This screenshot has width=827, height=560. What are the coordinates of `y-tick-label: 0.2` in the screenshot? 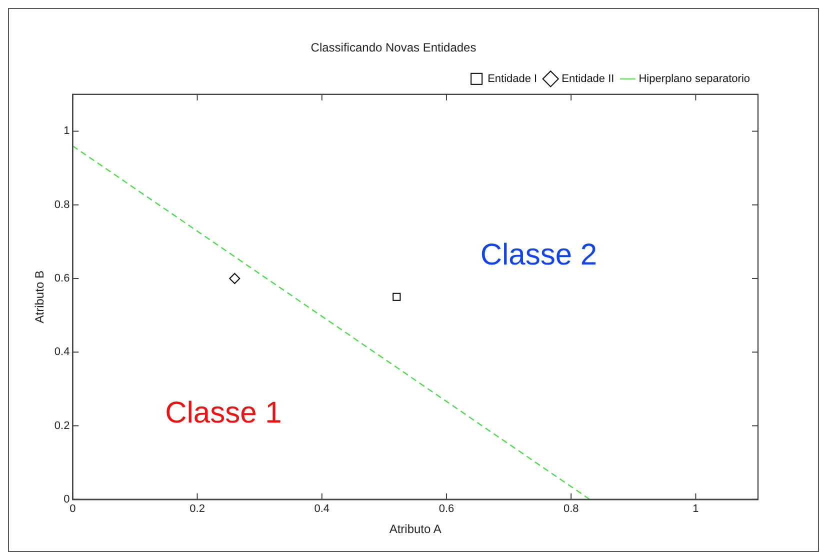 It's located at (62, 426).